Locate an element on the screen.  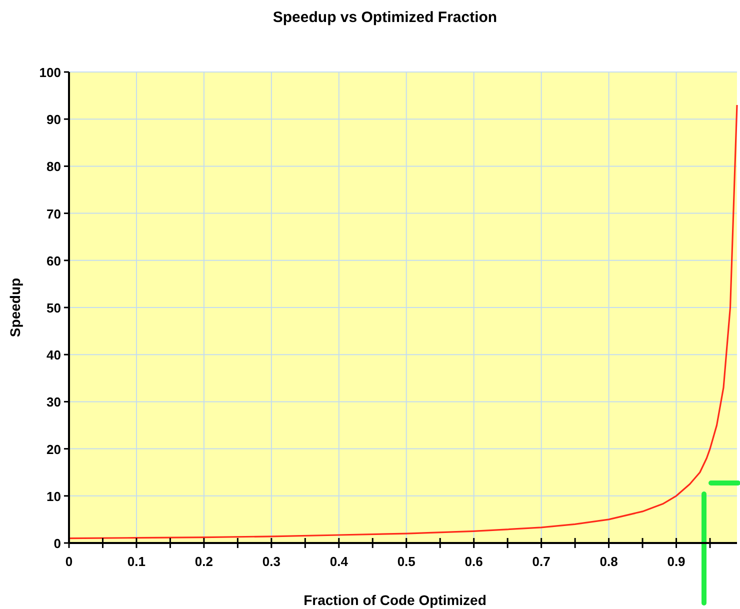
x-tick-label: 0.2 is located at coordinates (203, 561).